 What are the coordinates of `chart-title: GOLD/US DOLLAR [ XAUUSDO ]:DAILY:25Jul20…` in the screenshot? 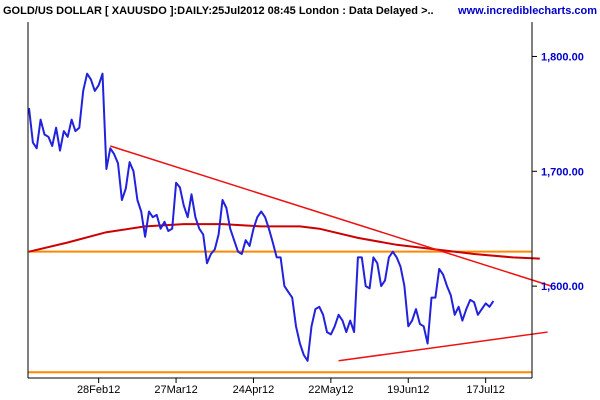 It's located at (218, 11).